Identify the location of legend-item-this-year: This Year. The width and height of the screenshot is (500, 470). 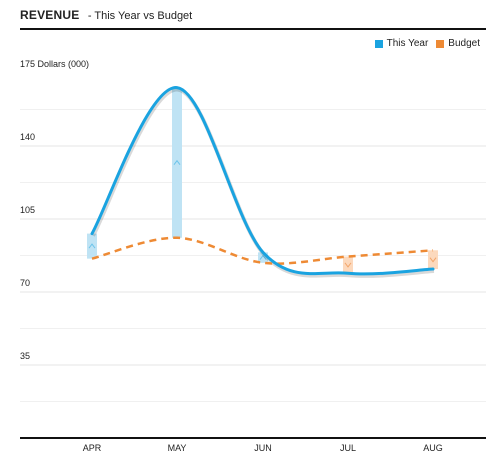
(401, 43).